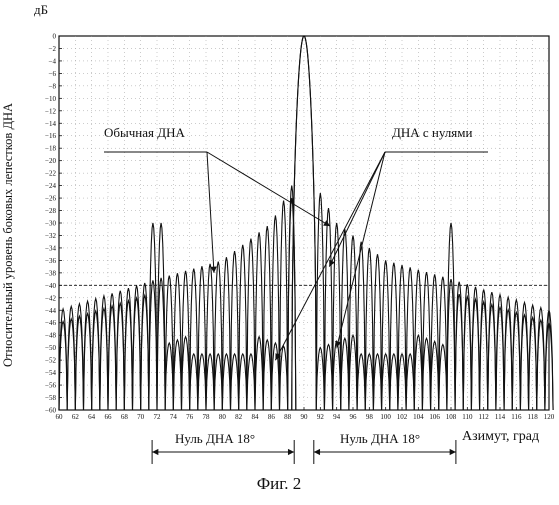  I want to click on y-tick-label: −46, so click(50, 323).